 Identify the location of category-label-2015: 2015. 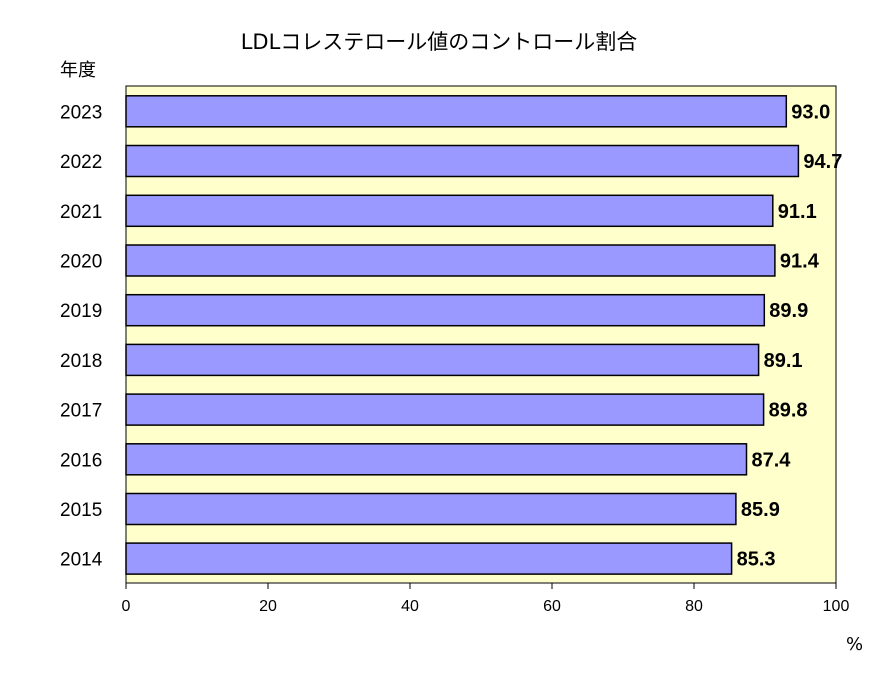
(81, 510).